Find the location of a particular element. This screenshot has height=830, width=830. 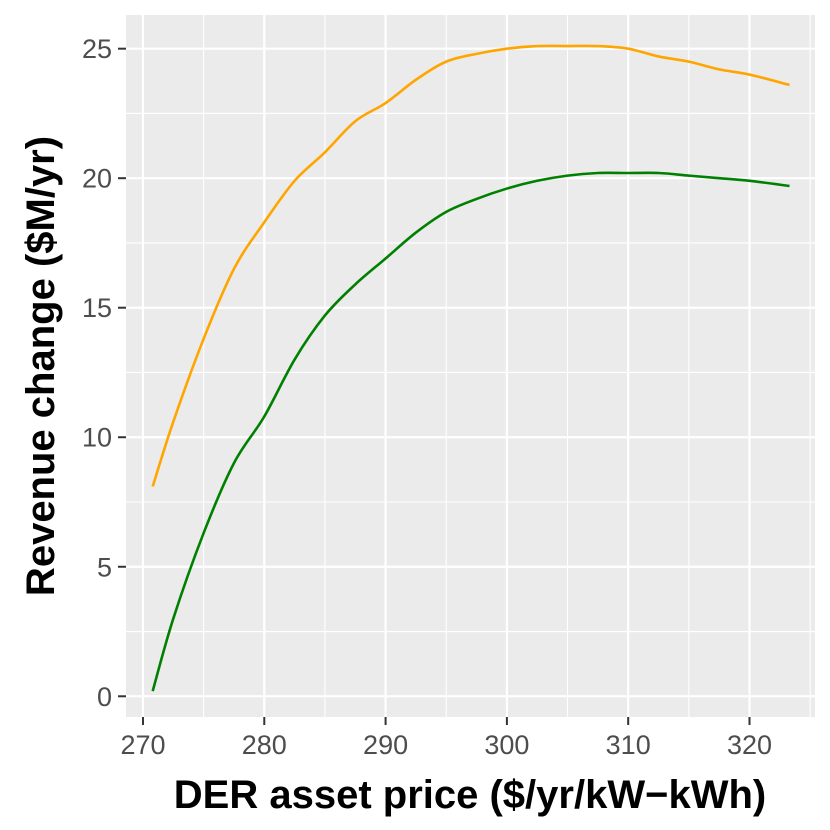

x-tick-label: 320 is located at coordinates (749, 745).